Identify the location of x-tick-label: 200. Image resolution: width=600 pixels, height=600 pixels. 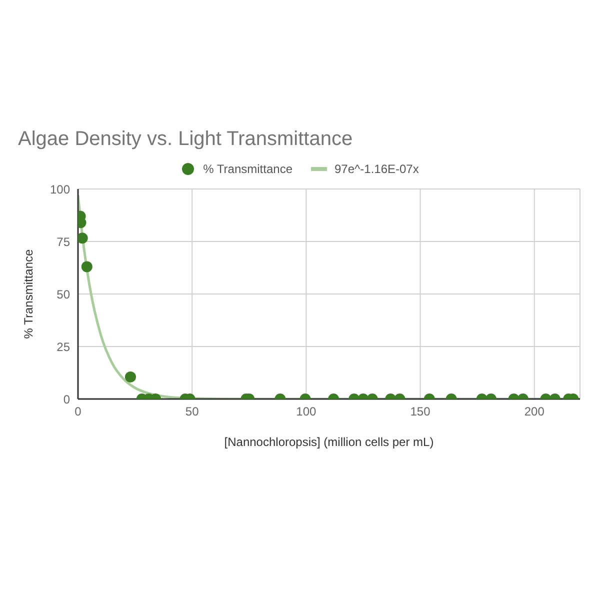
(534, 411).